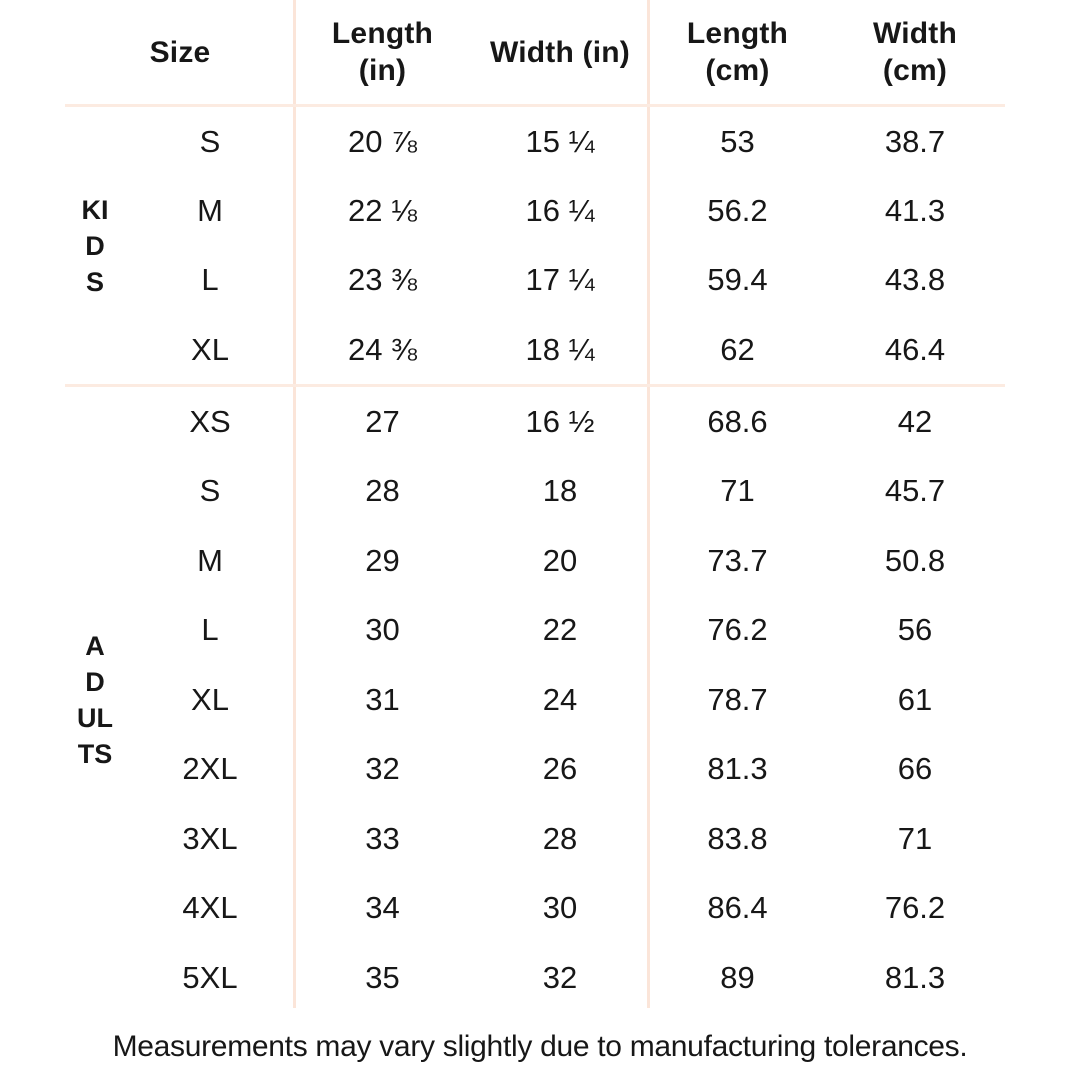 Image resolution: width=1080 pixels, height=1080 pixels. I want to click on measurement-value: 59.4, so click(737, 280).